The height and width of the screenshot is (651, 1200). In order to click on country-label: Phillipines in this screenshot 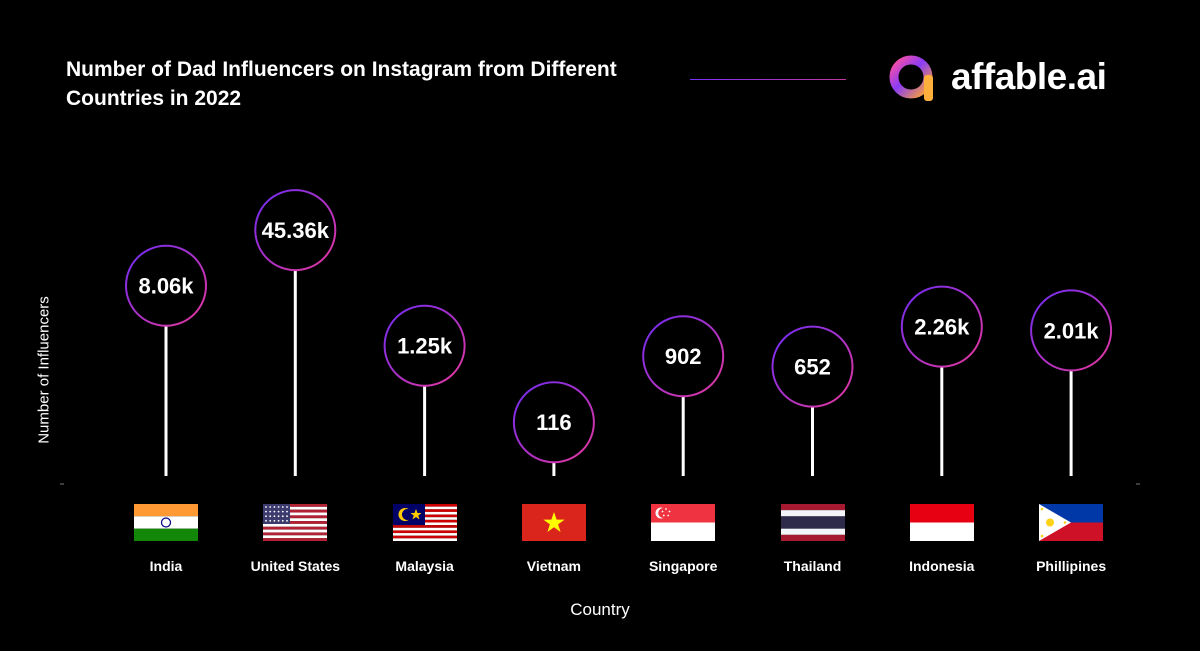, I will do `click(1071, 566)`.